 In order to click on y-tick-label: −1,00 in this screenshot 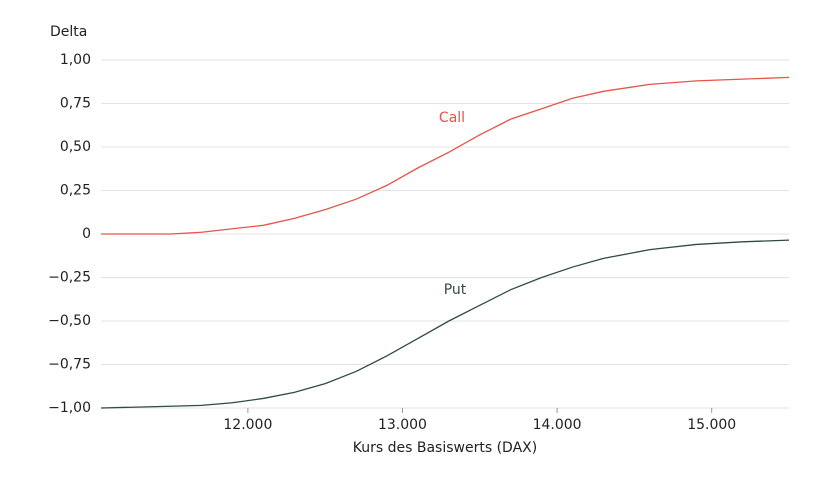, I will do `click(69, 408)`.